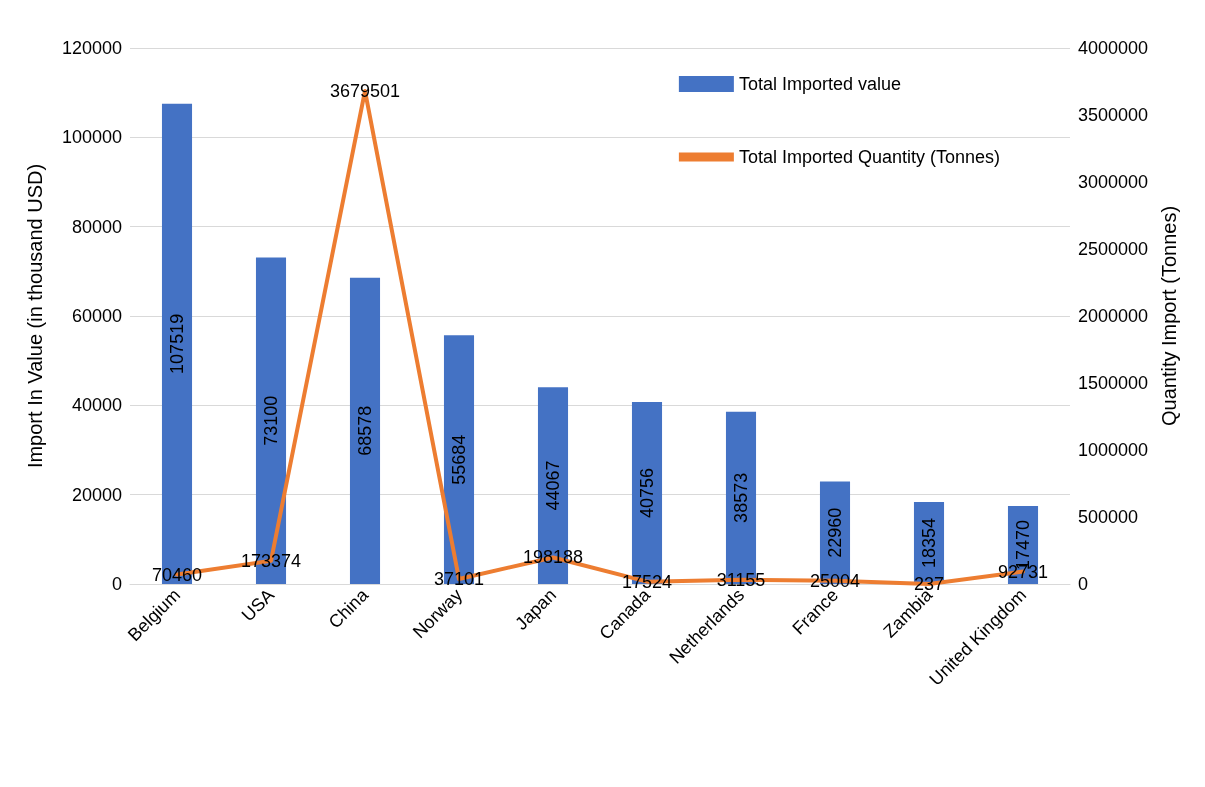  Describe the element at coordinates (1113, 316) in the screenshot. I see `y2-tick-label: 2000000` at that location.